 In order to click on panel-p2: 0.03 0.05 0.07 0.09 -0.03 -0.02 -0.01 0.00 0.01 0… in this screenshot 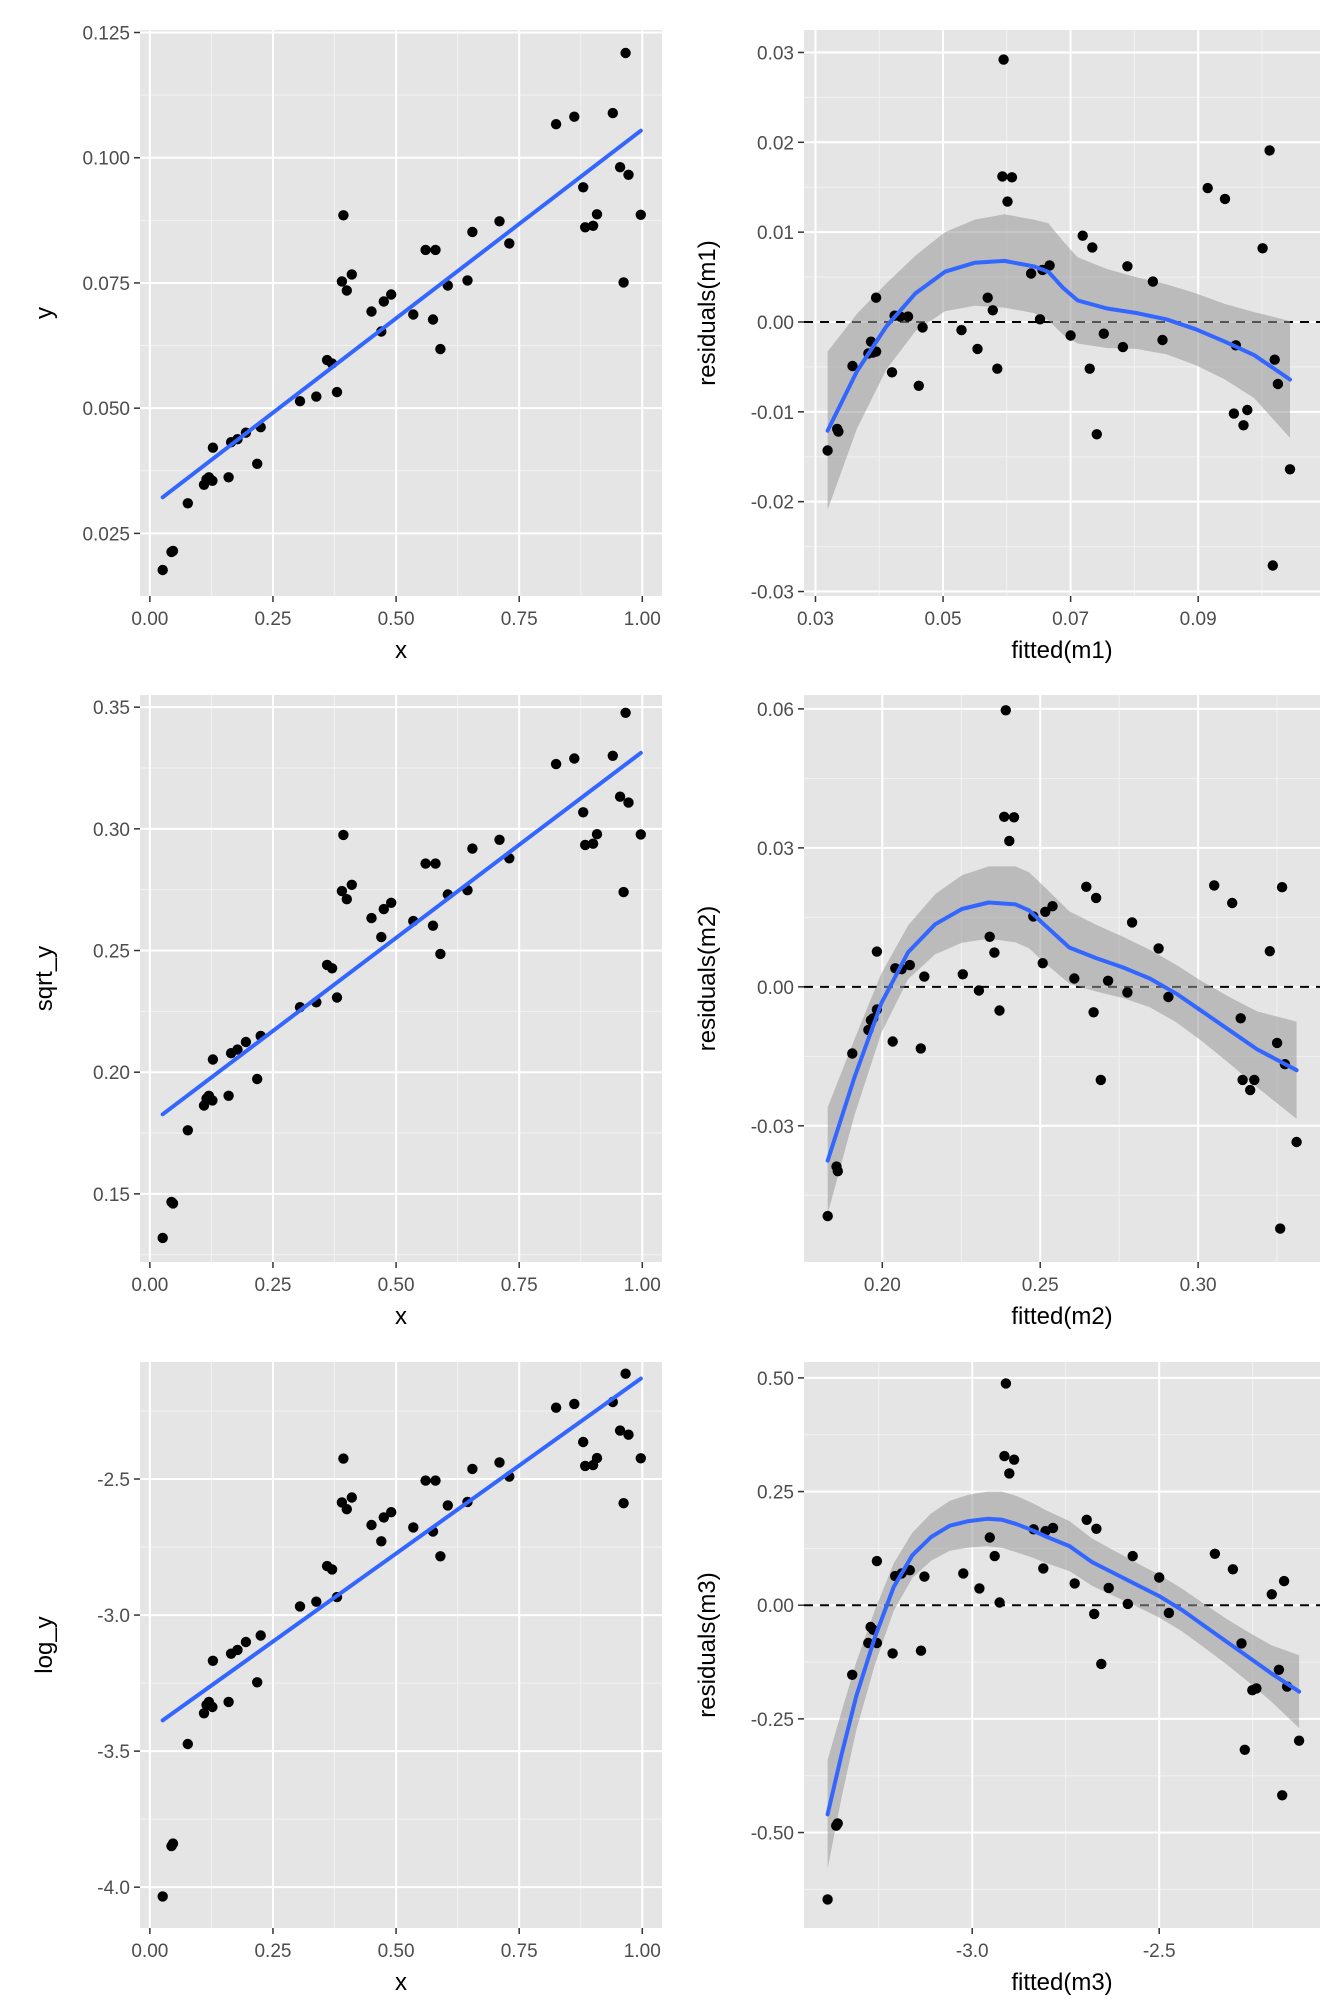, I will do `click(1007, 347)`.